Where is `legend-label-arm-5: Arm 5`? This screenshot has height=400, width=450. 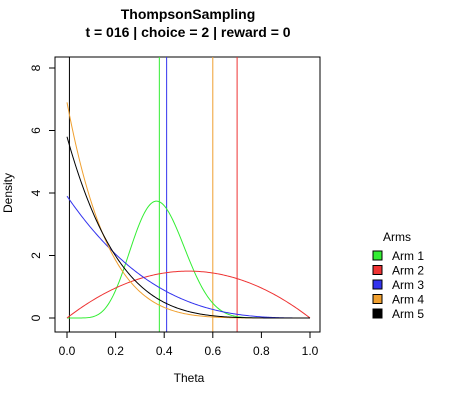 legend-label-arm-5: Arm 5 is located at coordinates (408, 314).